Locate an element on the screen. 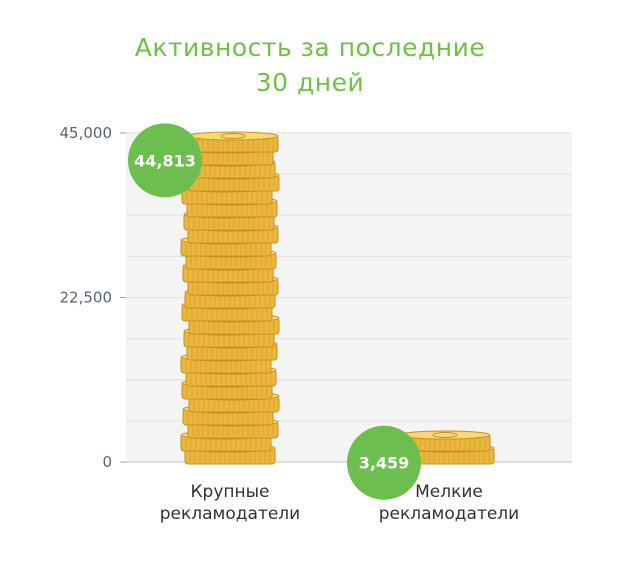 The image size is (620, 581). y-tick-label: 45,000 is located at coordinates (86, 133).